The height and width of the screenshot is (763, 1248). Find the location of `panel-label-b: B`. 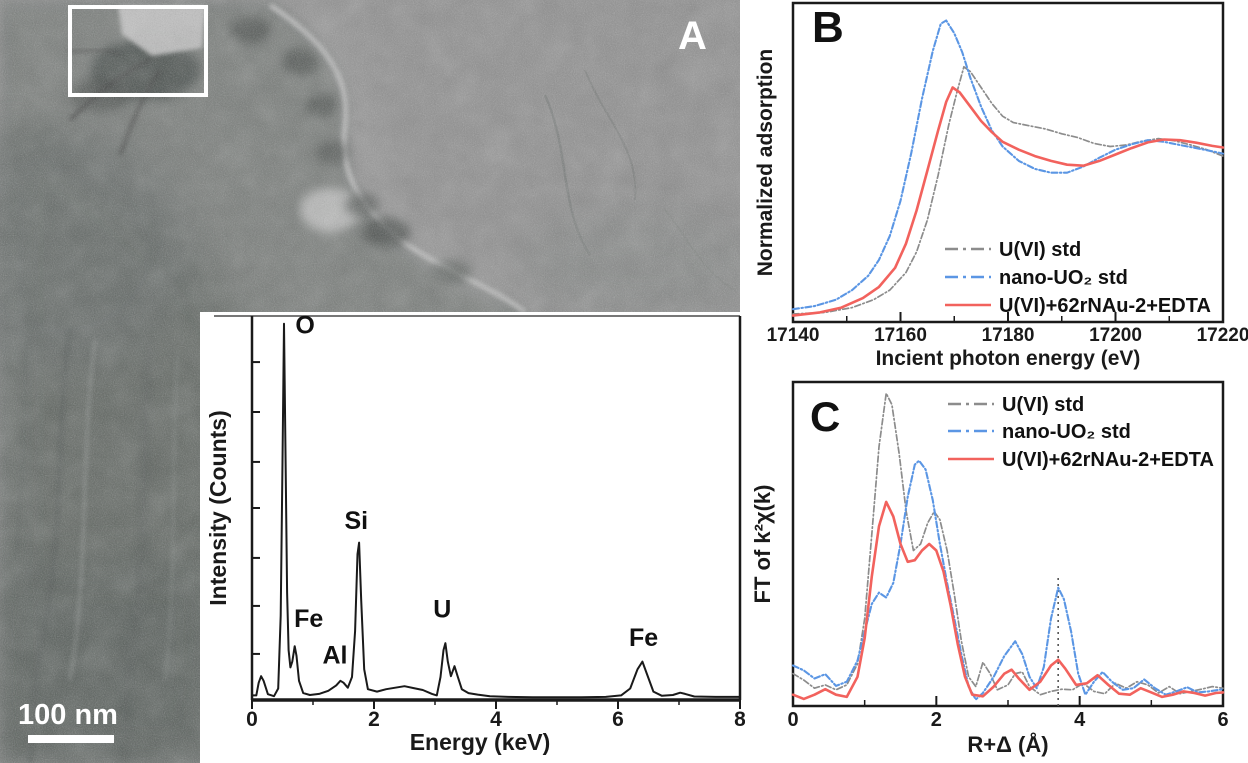

panel-label-b: B is located at coordinates (828, 27).